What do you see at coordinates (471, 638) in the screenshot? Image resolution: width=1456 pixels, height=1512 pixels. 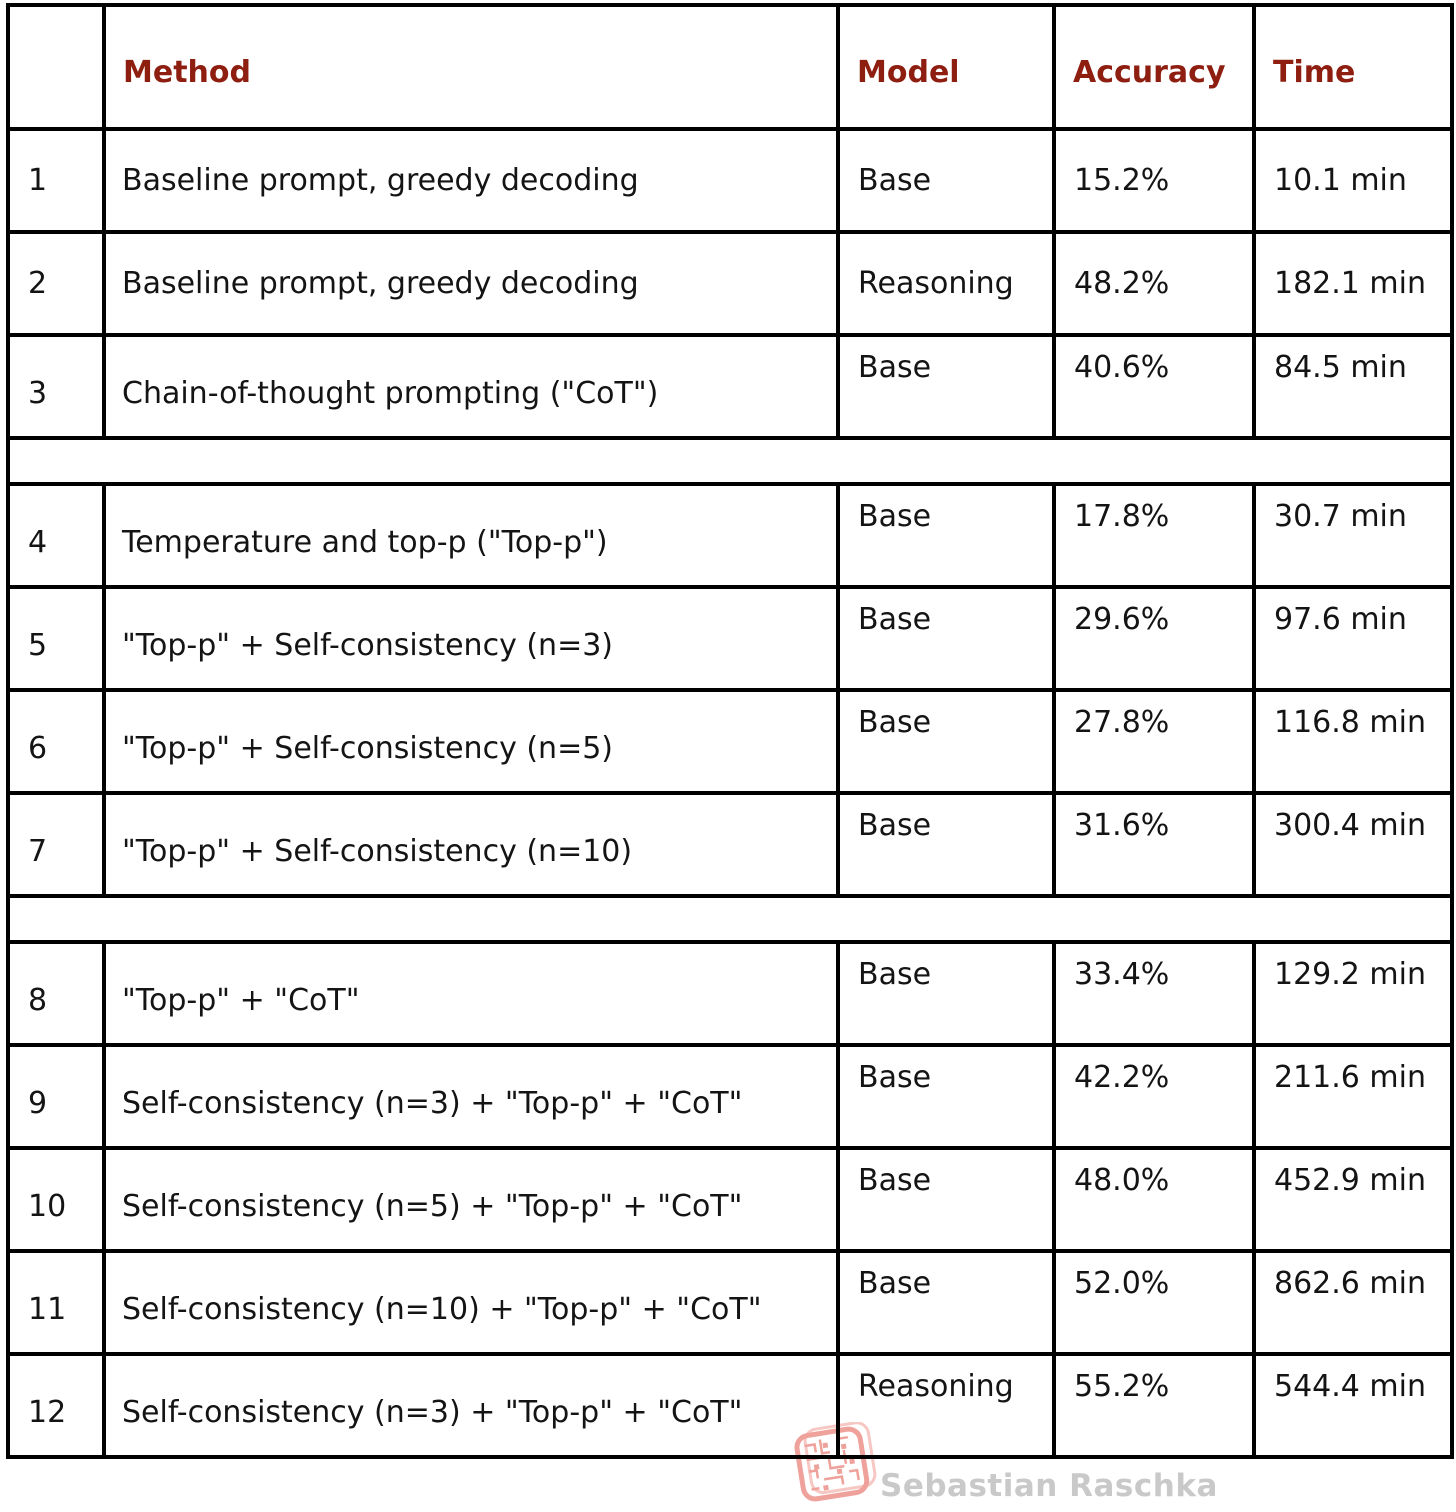 I see `cell-method: "Top-p" + Self-consistency (n=3)` at bounding box center [471, 638].